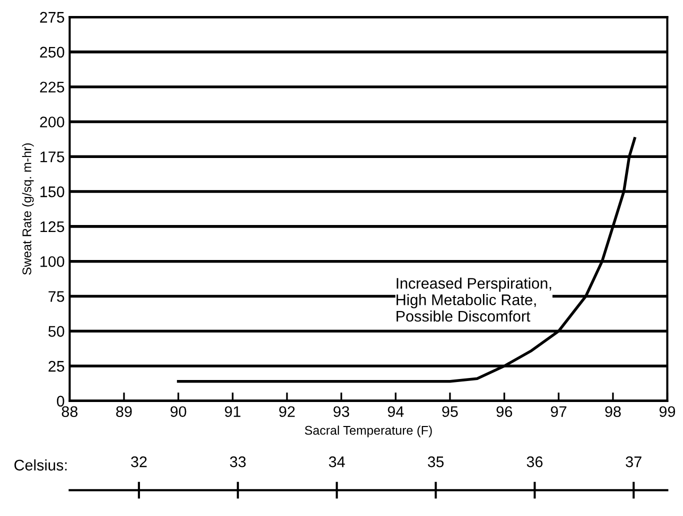 The height and width of the screenshot is (516, 683). I want to click on x2-tick-label: 36, so click(534, 462).